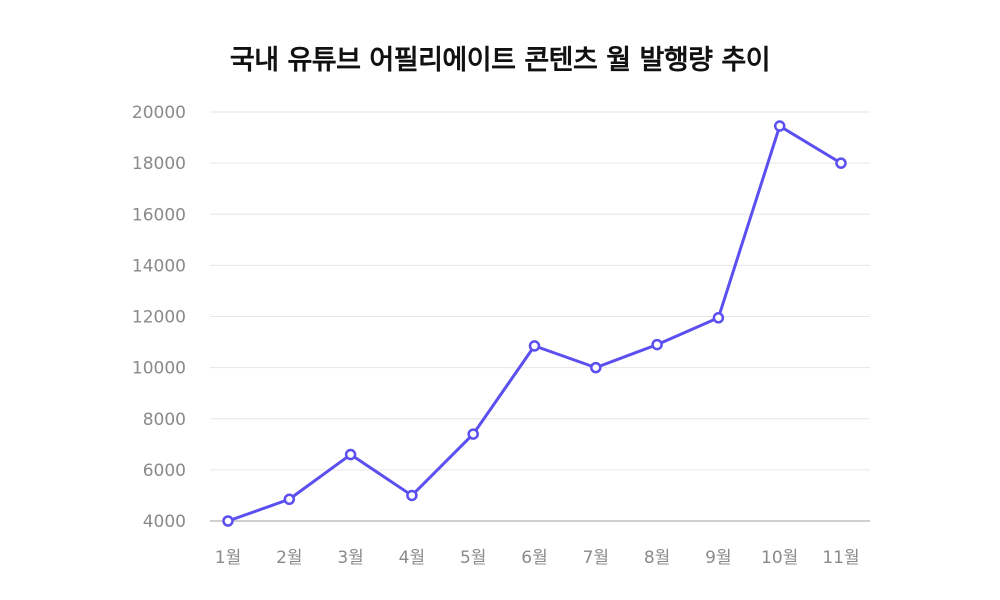 The height and width of the screenshot is (600, 1000). What do you see at coordinates (840, 558) in the screenshot?
I see `x-tick-label: 11월` at bounding box center [840, 558].